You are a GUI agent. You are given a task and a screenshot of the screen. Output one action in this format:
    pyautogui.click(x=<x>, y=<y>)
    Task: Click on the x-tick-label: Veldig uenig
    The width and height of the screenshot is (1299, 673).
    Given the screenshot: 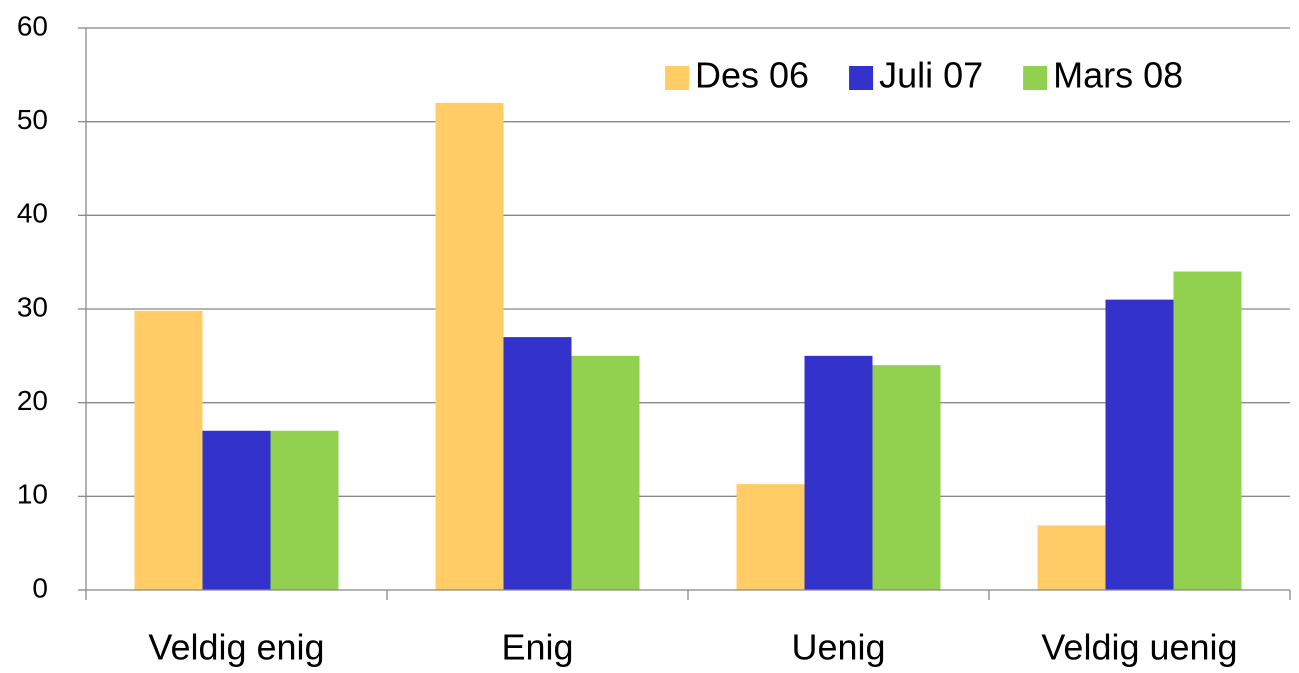 What is the action you would take?
    pyautogui.click(x=1139, y=647)
    